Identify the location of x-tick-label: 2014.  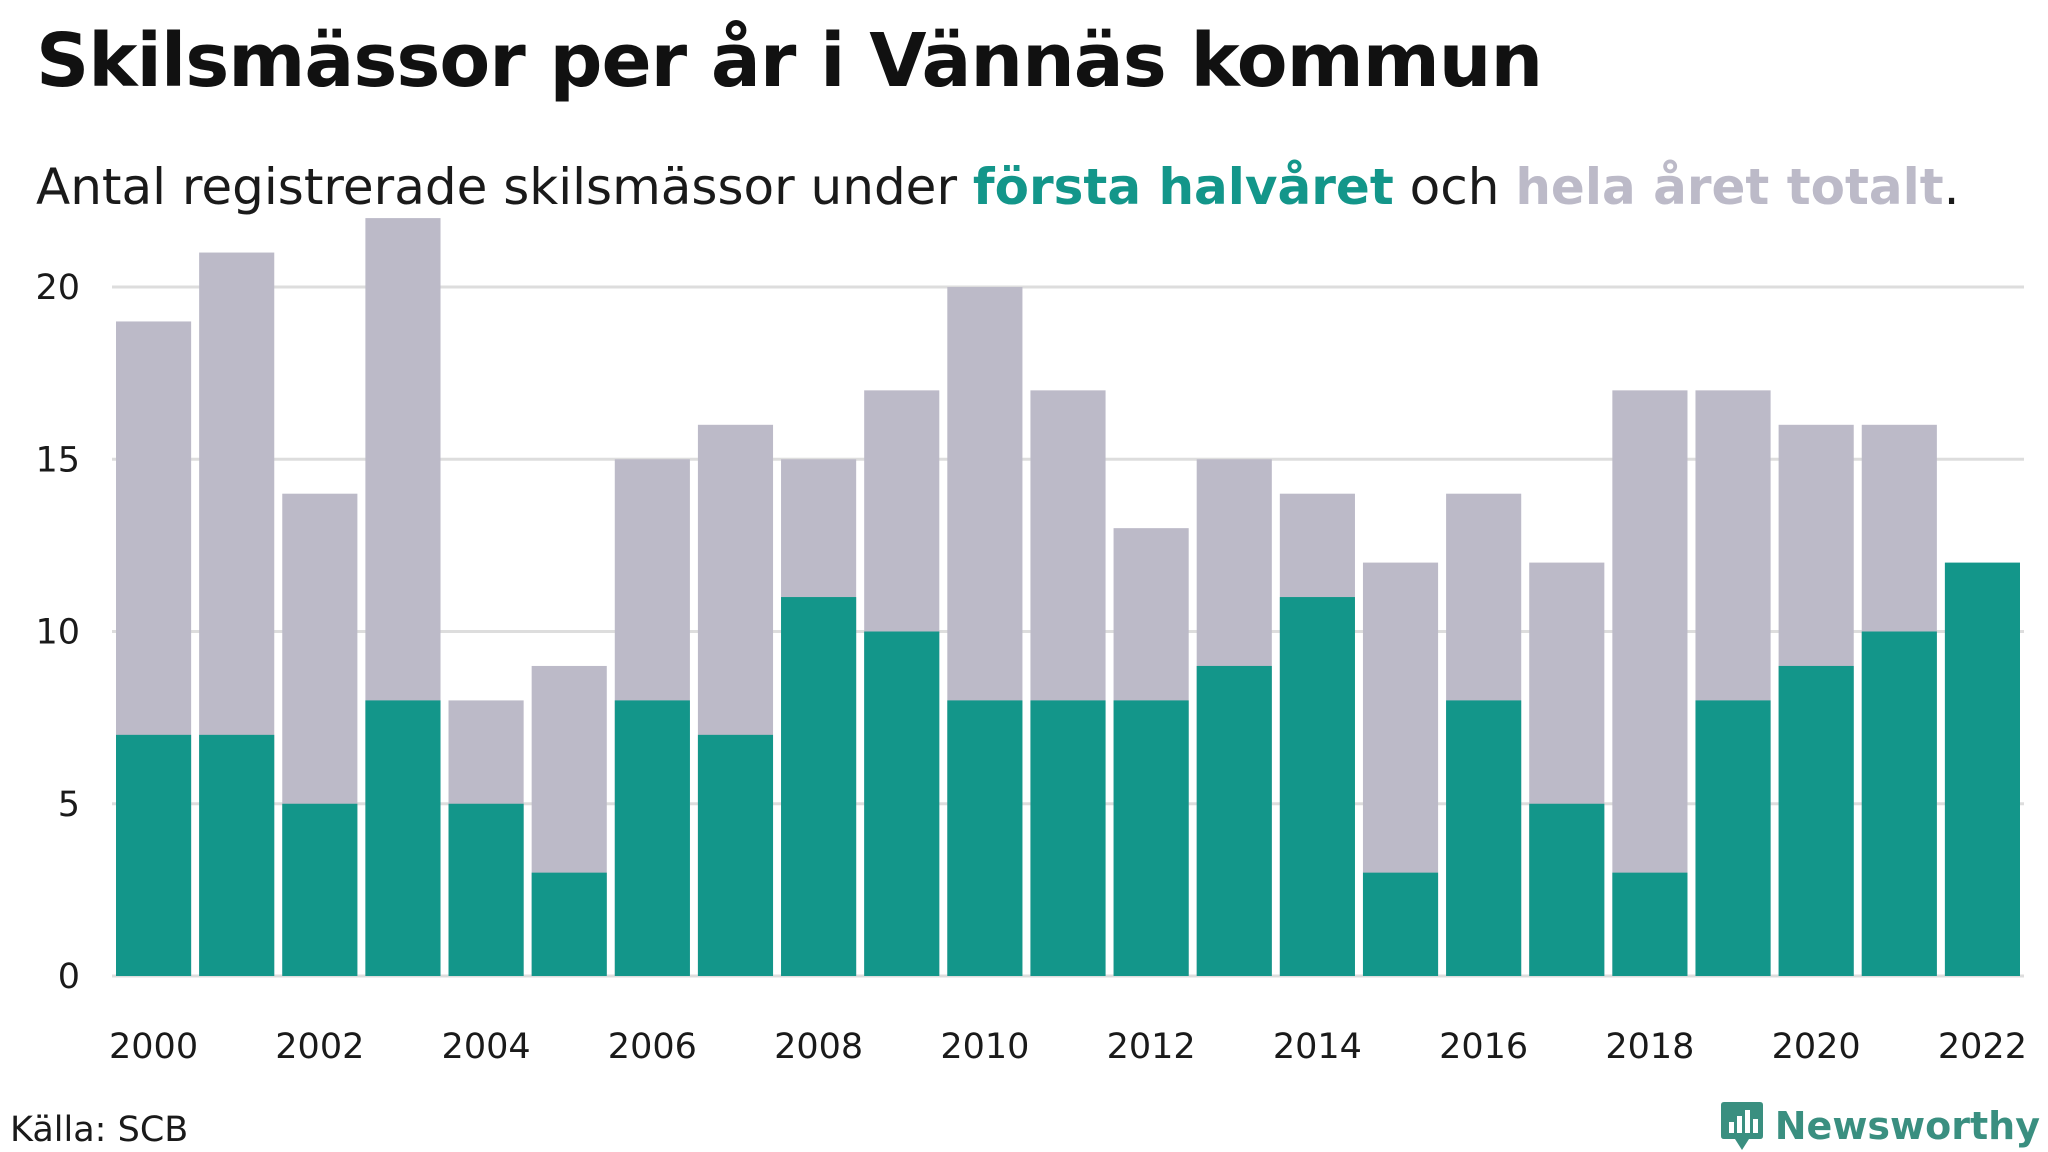
(1317, 1047).